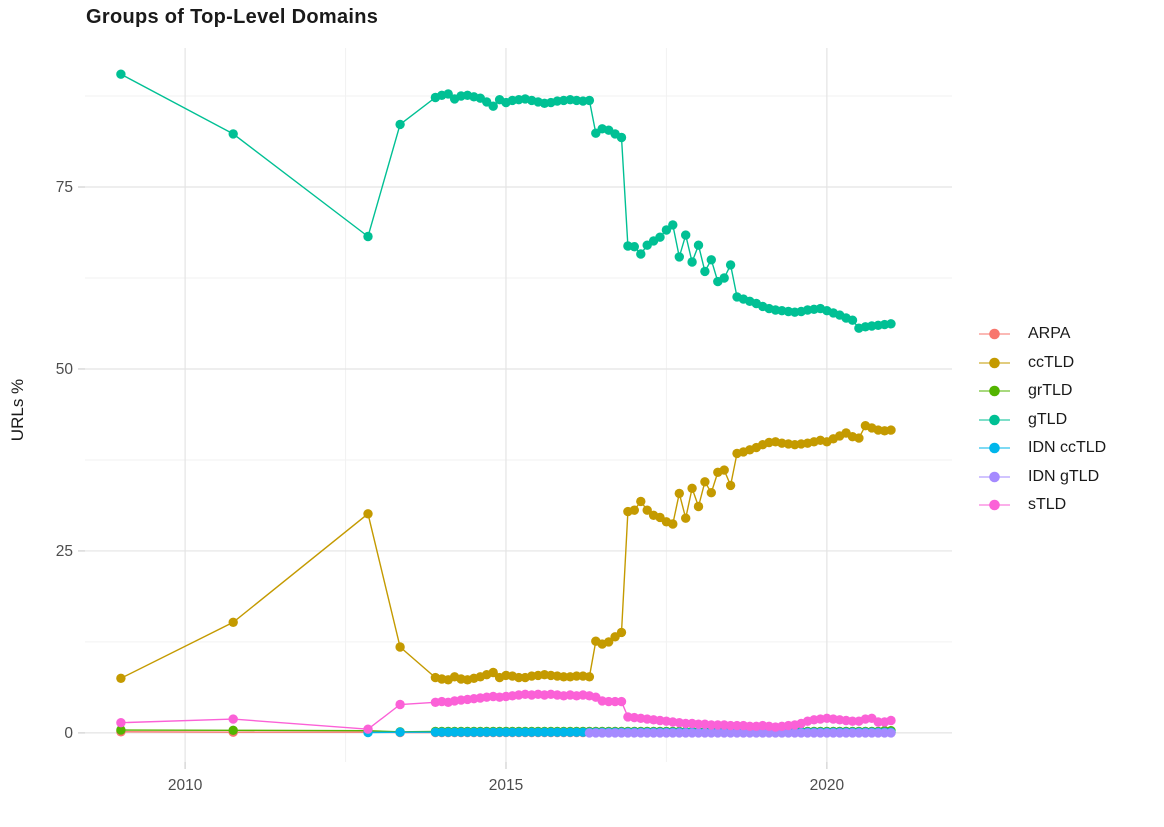  I want to click on legend-item-idn-gtld: IDN gTLD, so click(1042, 477).